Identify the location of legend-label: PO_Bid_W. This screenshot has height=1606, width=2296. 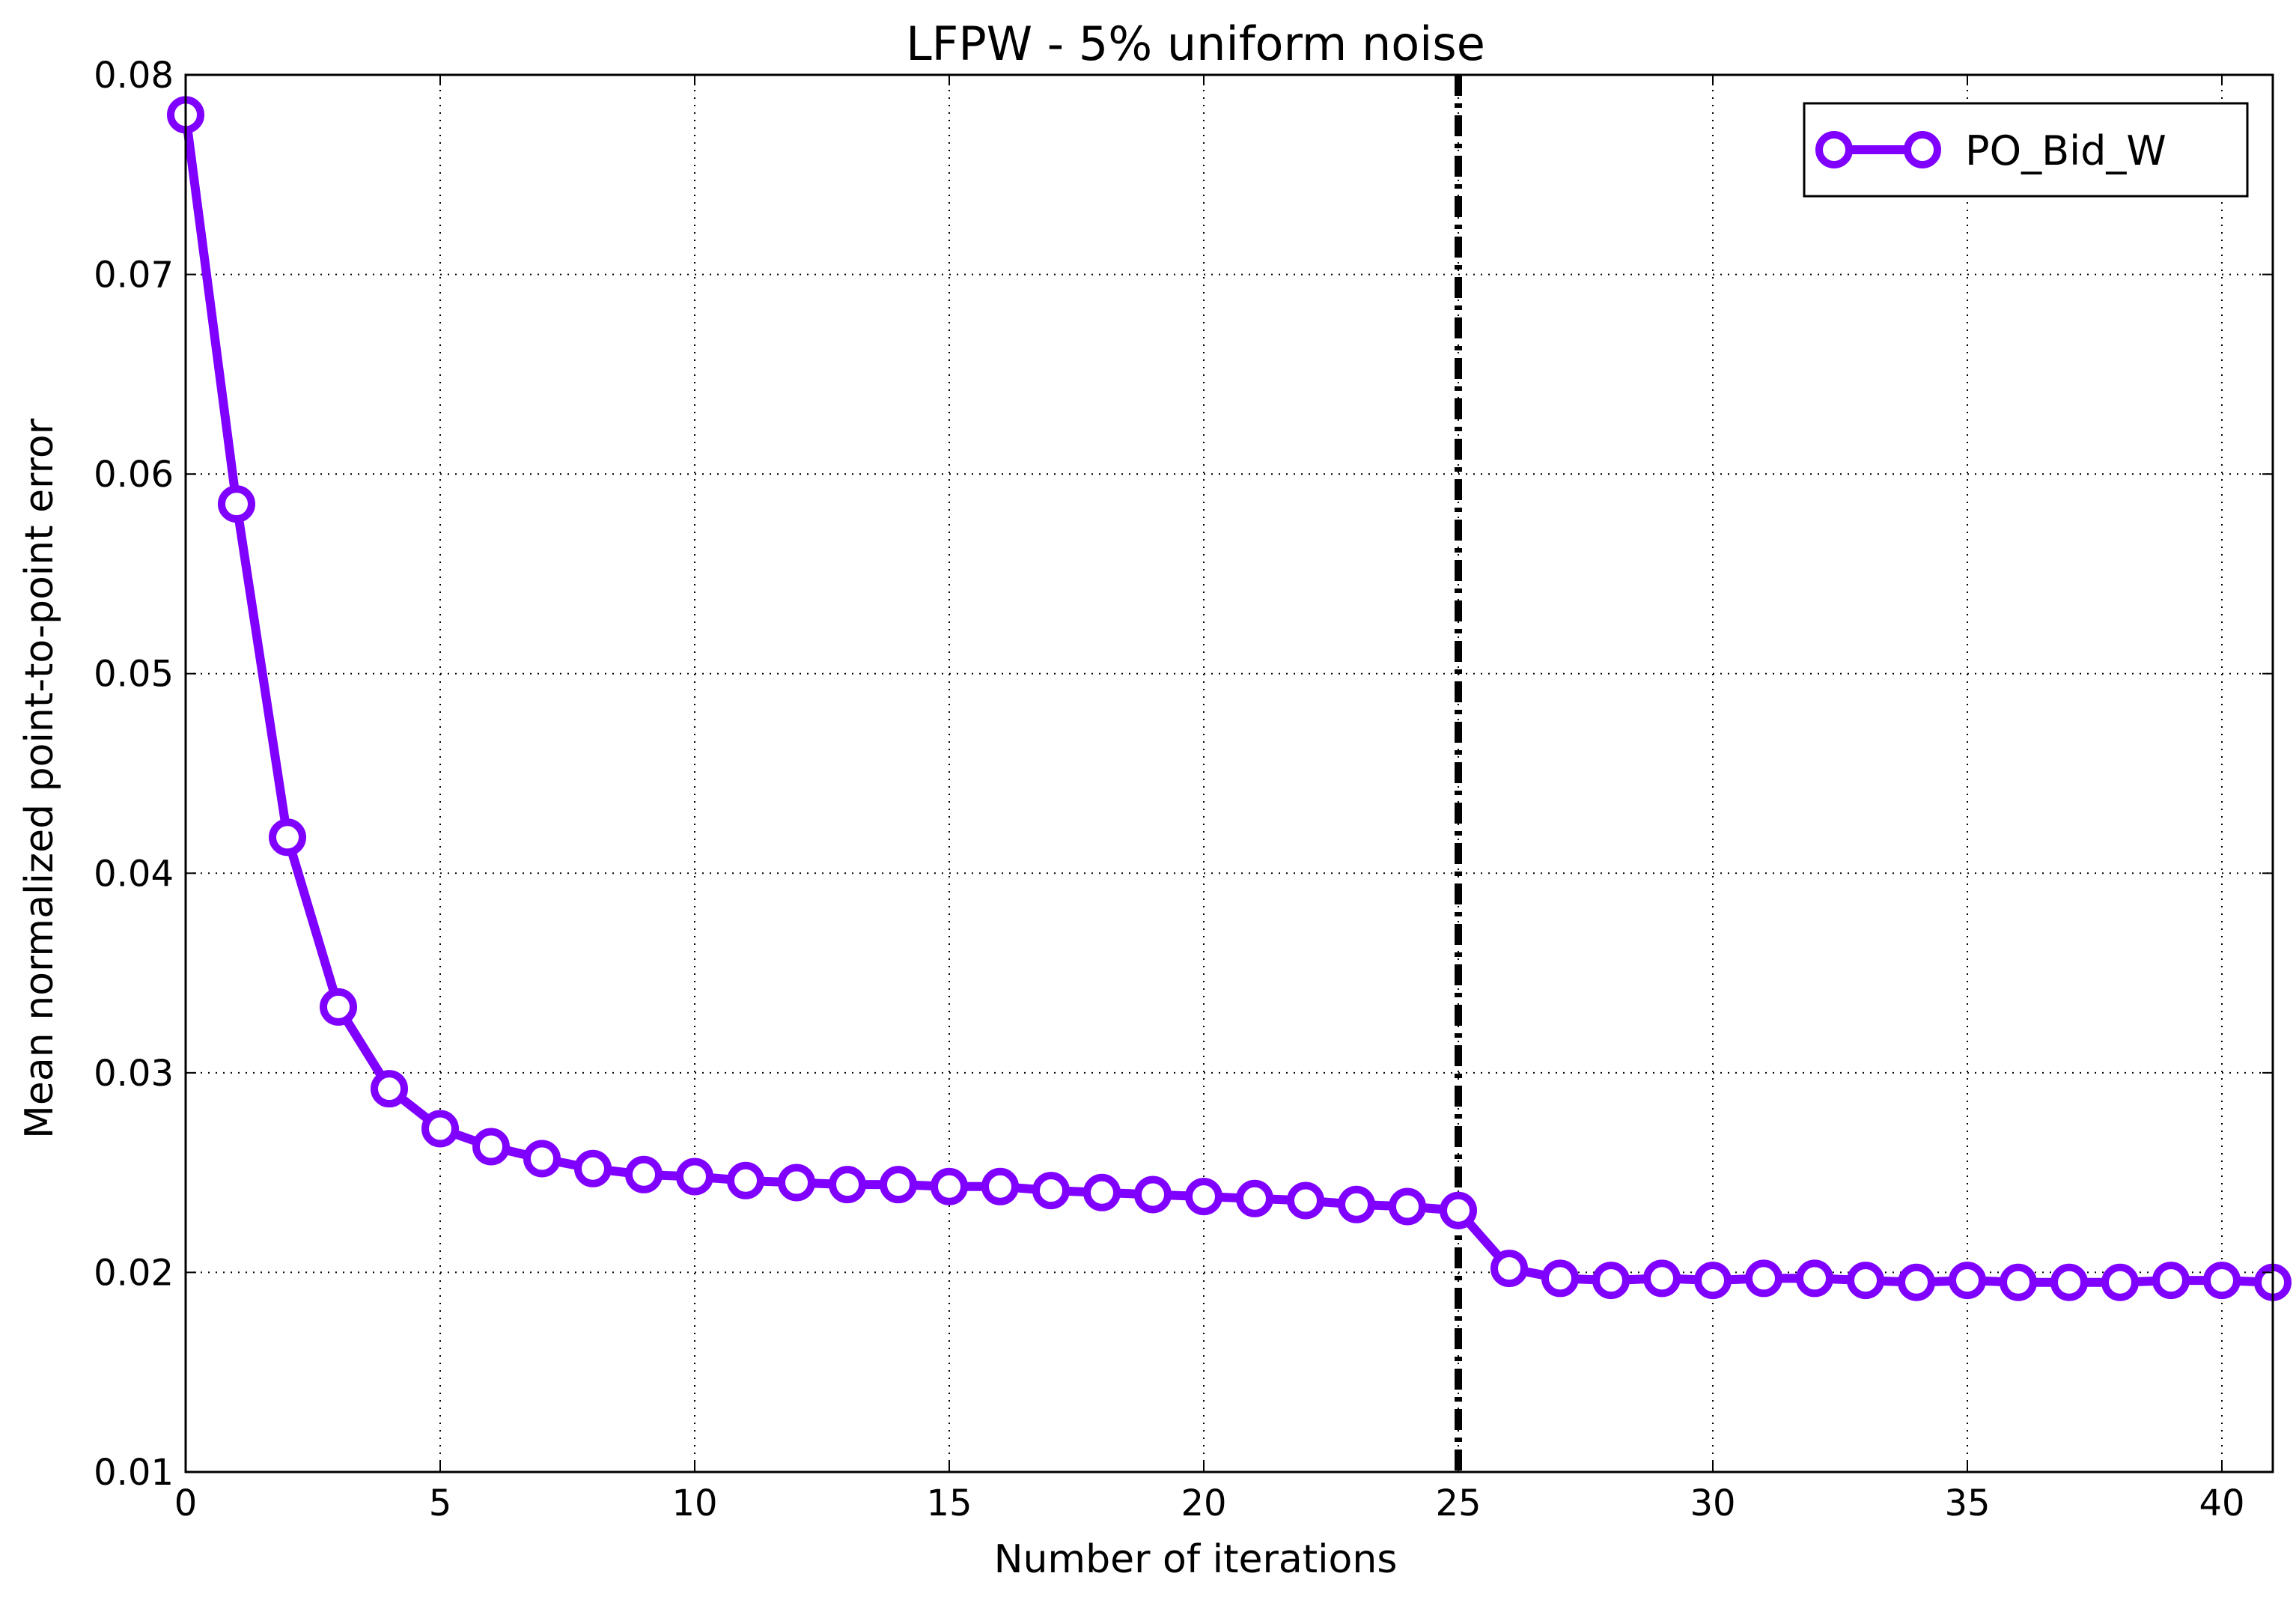
(2065, 150).